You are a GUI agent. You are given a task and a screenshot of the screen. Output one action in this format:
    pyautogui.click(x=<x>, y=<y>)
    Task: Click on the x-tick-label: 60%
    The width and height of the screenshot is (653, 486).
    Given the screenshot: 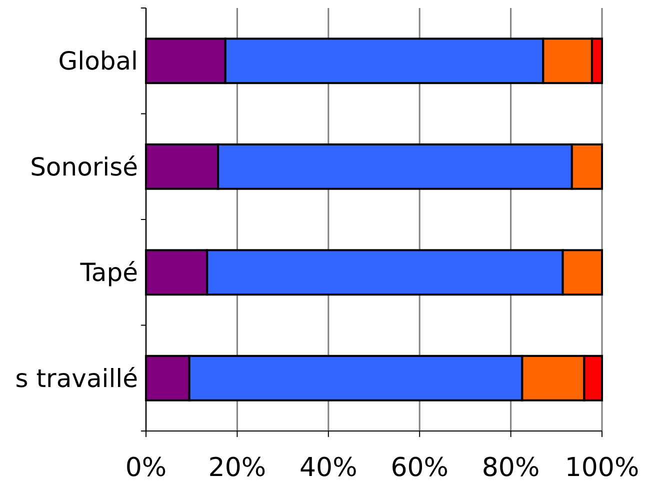 What is the action you would take?
    pyautogui.click(x=419, y=468)
    